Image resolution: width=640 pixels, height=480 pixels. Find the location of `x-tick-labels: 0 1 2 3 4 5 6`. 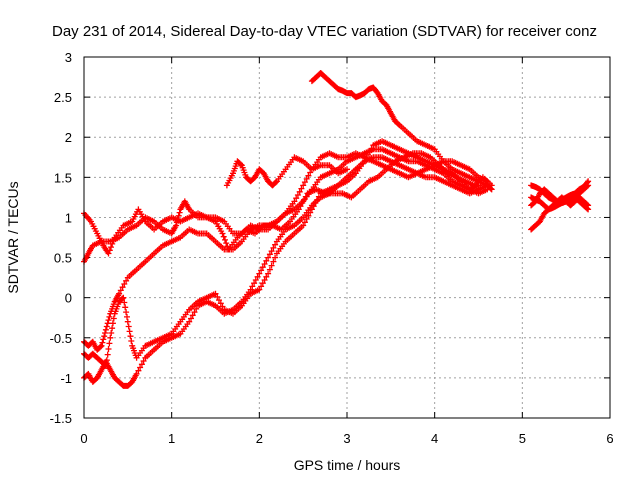

x-tick-labels: 0 1 2 3 4 5 6 is located at coordinates (346, 438).